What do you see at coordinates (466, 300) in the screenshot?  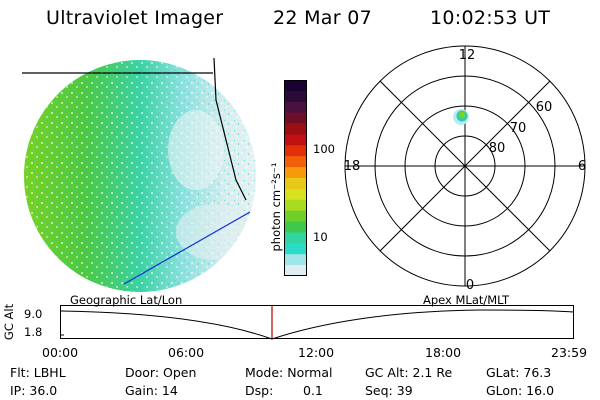 I see `timeline-right-title: Apex MLat/MLT` at bounding box center [466, 300].